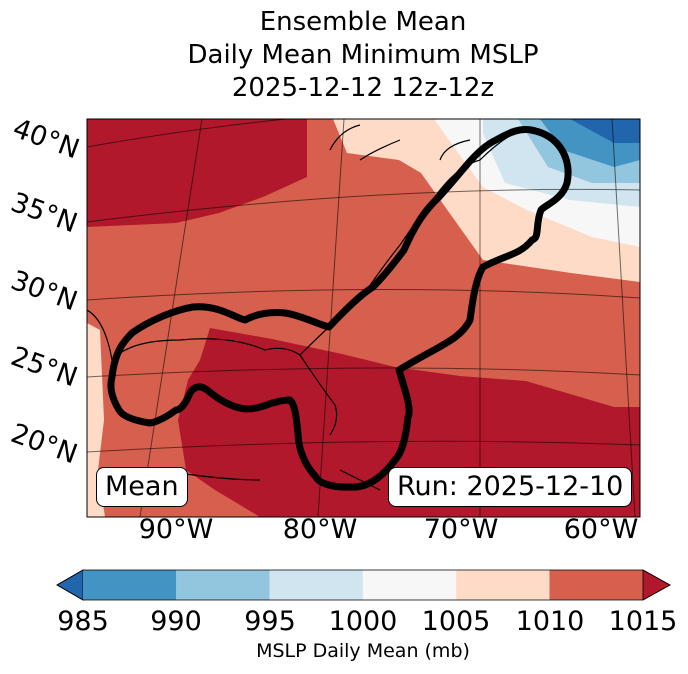 This screenshot has width=688, height=674. What do you see at coordinates (363, 88) in the screenshot?
I see `title-line-3: 2025-12-12 12z-12z` at bounding box center [363, 88].